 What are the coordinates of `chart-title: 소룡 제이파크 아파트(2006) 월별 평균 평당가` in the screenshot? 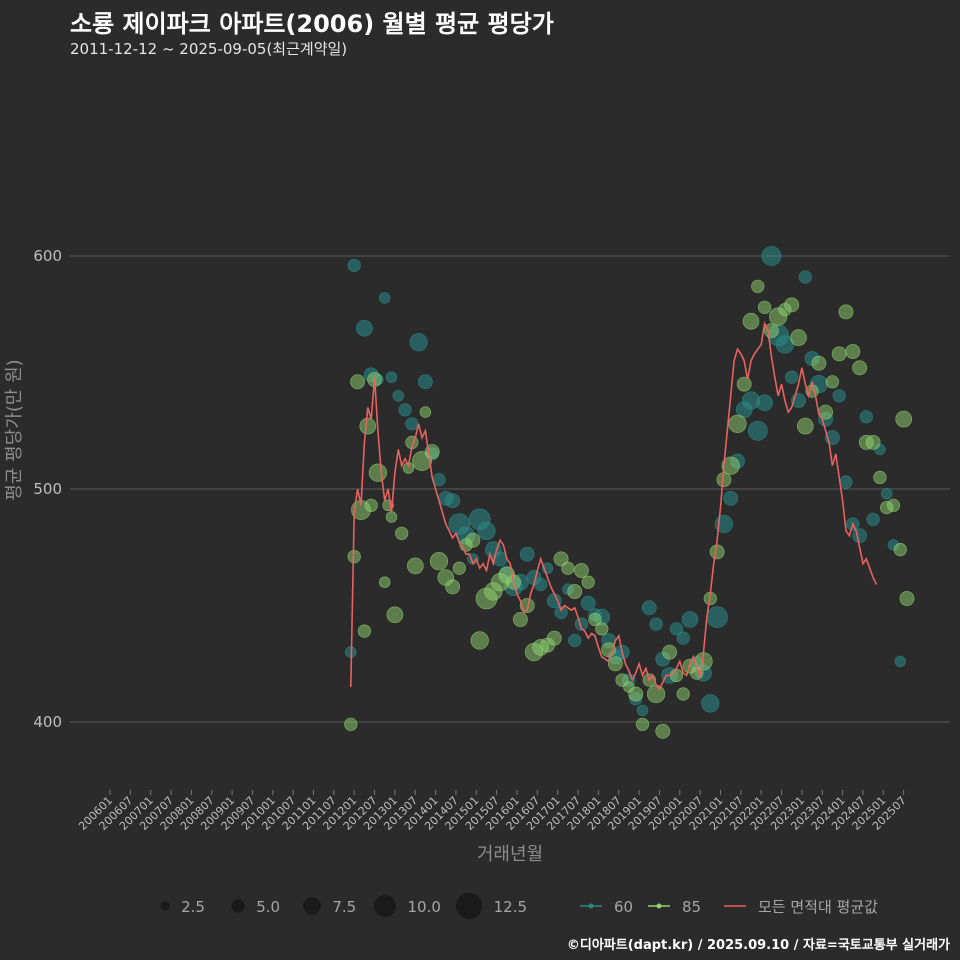 It's located at (312, 24).